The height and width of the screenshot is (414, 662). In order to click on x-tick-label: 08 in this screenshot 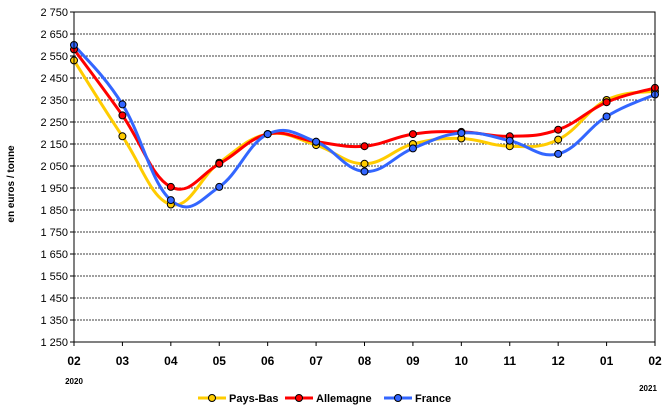, I will do `click(365, 361)`.